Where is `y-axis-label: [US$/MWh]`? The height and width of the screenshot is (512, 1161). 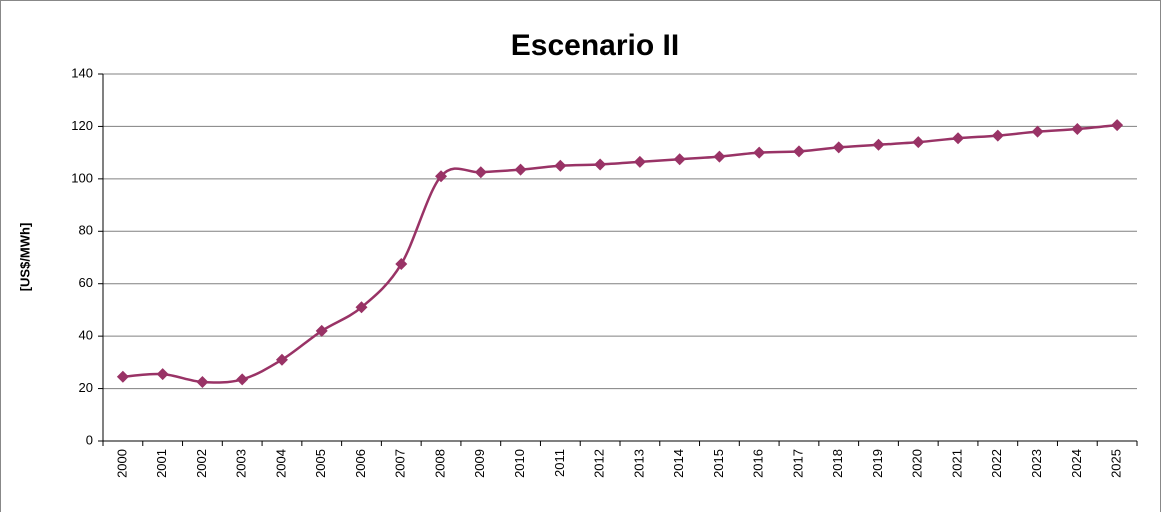
y-axis-label: [US$/MWh] is located at coordinates (24, 257).